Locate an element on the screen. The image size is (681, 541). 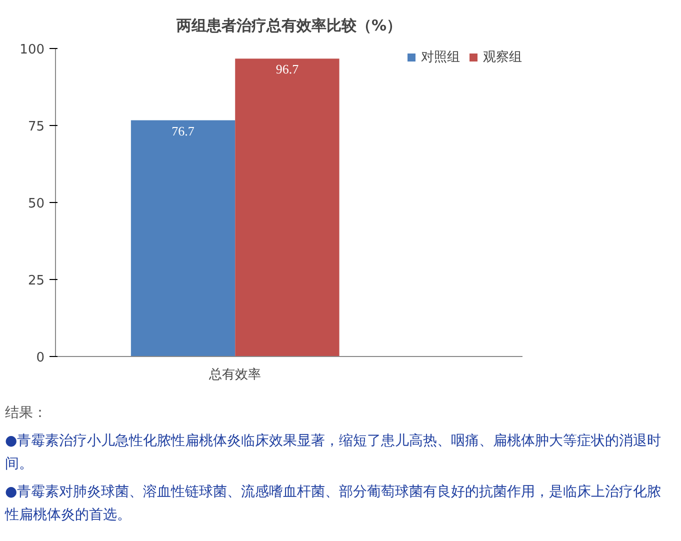
x-tick-label: 总有效率 is located at coordinates (235, 374).